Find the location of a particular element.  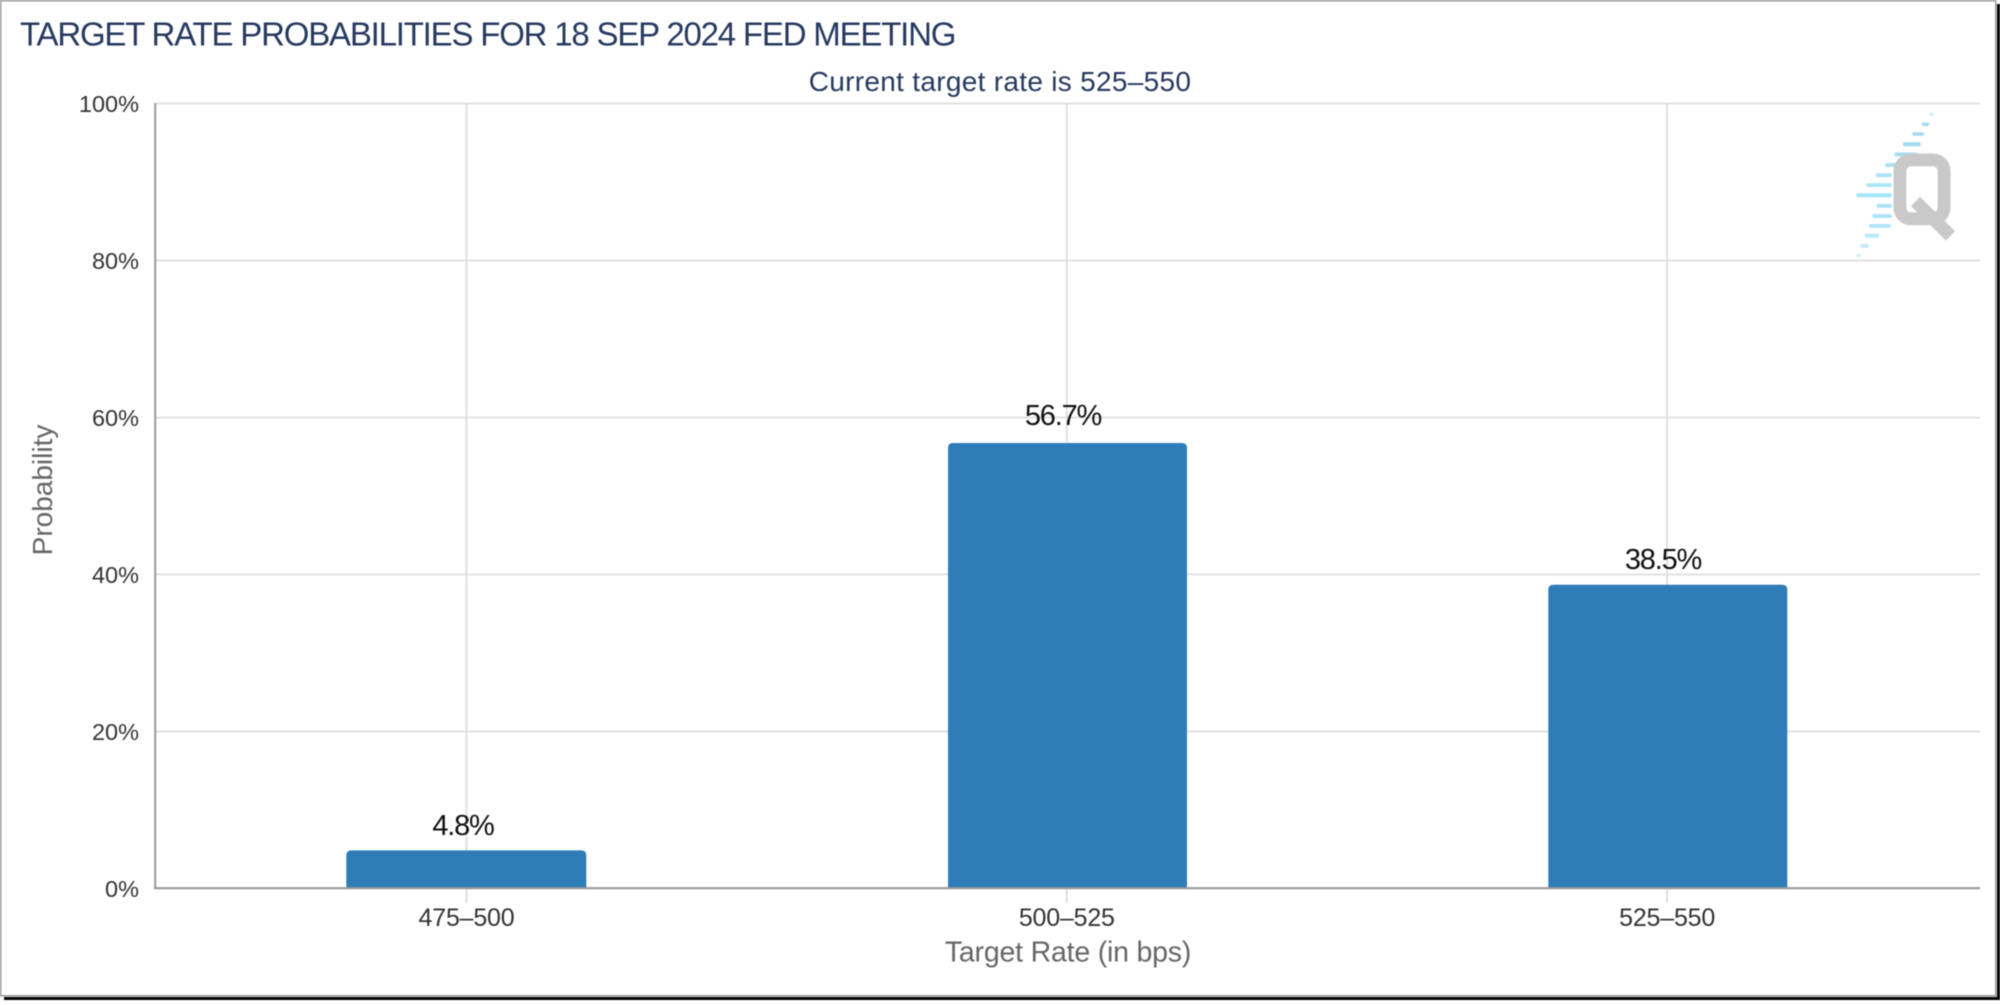

svg-text: 56.7% is located at coordinates (1063, 416).